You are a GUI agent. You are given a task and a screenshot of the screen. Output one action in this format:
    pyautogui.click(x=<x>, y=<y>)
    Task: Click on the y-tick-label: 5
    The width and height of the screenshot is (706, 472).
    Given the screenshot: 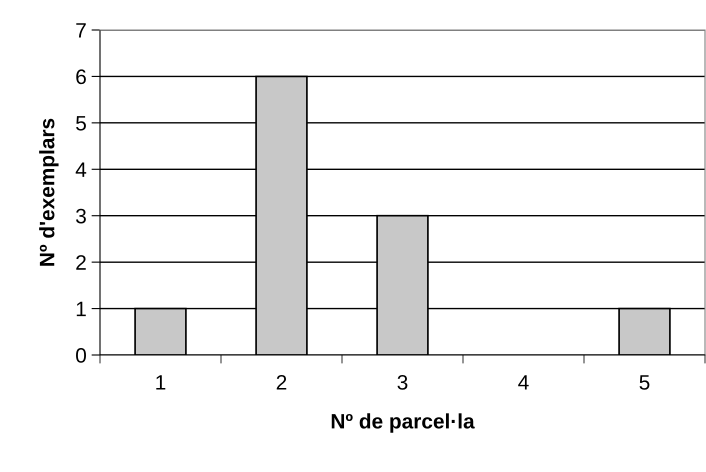 What is the action you would take?
    pyautogui.click(x=81, y=123)
    